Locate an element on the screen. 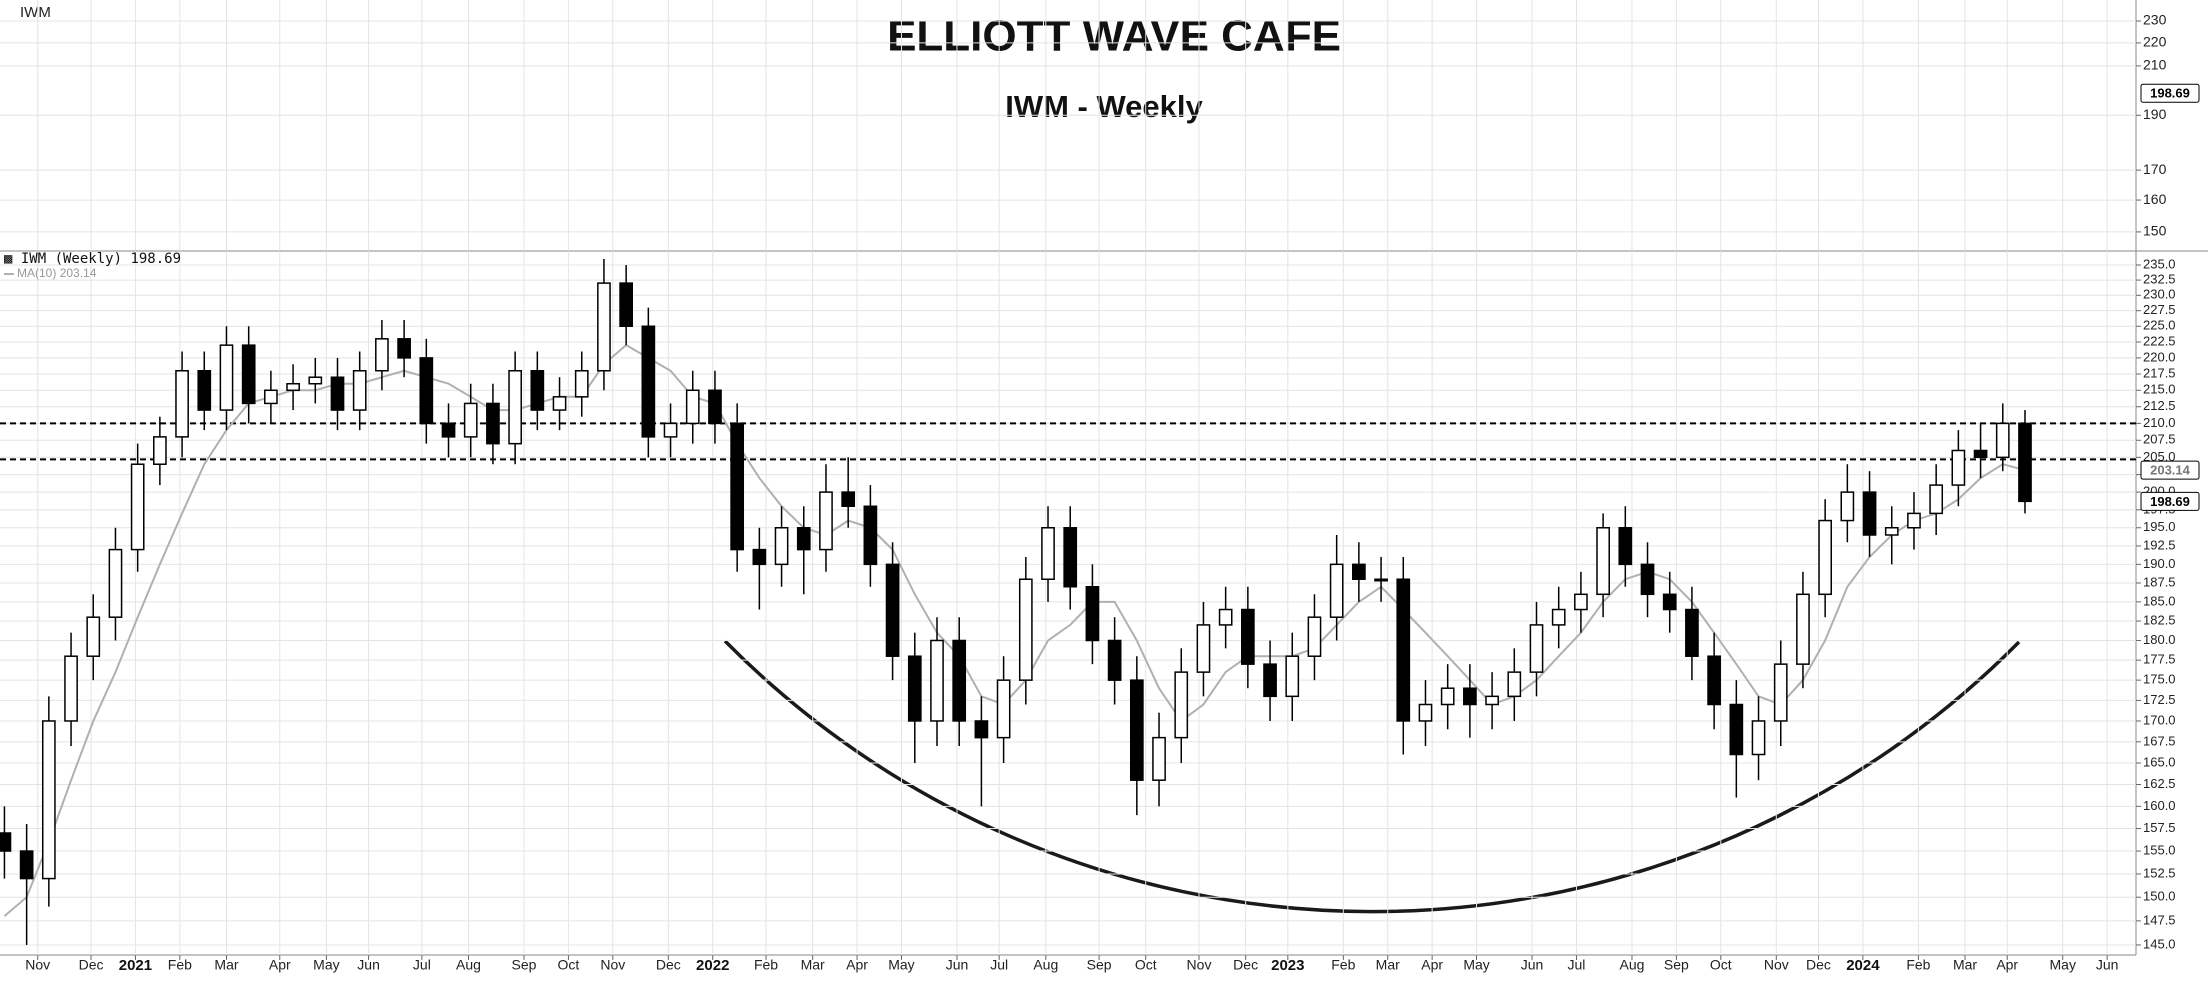  y-tick-label: 147.5 is located at coordinates (2159, 919).